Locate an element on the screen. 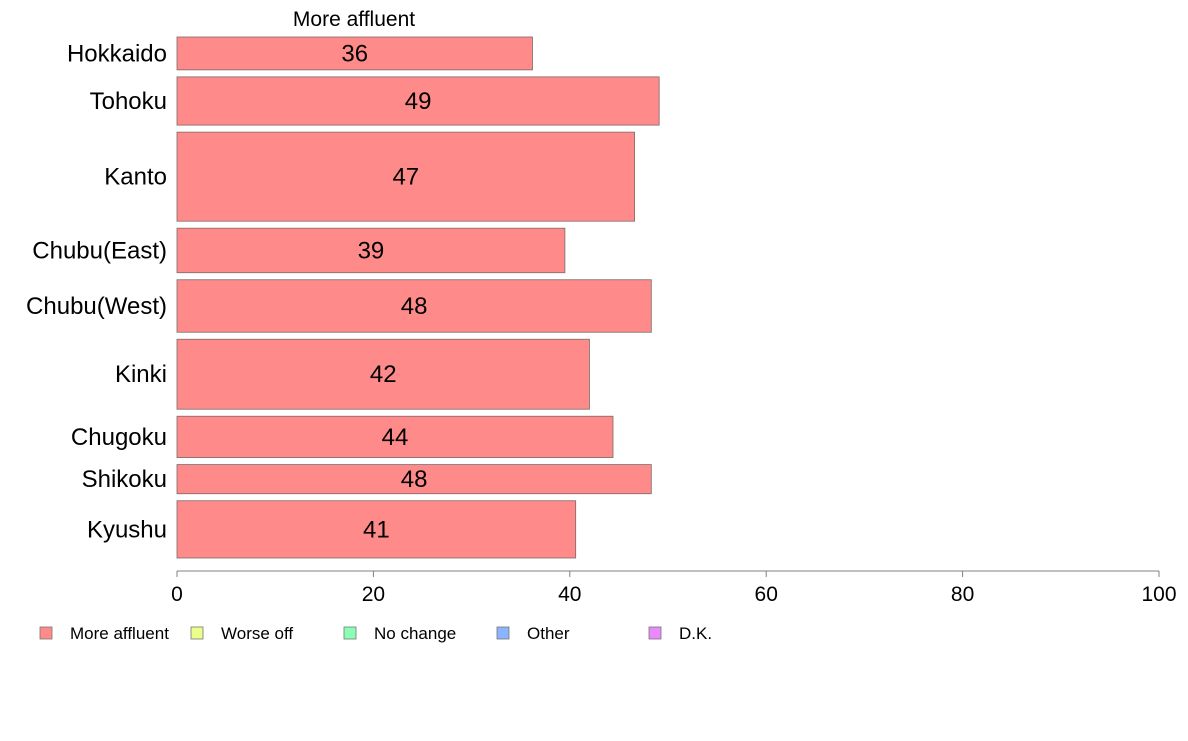 The width and height of the screenshot is (1188, 741). legend-label: Worse off is located at coordinates (257, 633).